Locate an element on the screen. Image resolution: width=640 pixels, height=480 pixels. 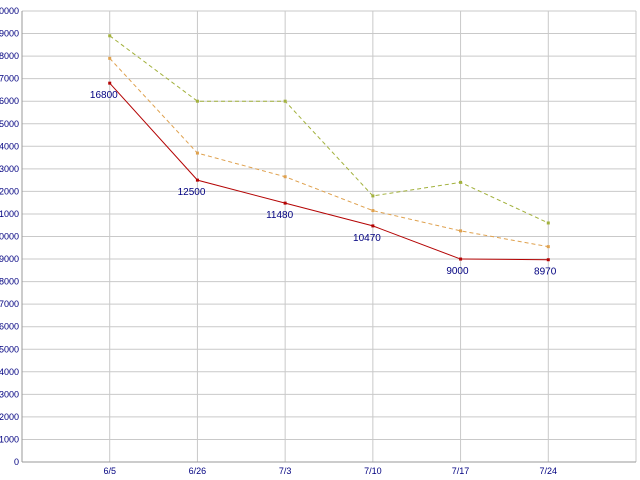
y-tick-label: 16000 is located at coordinates (9, 101).